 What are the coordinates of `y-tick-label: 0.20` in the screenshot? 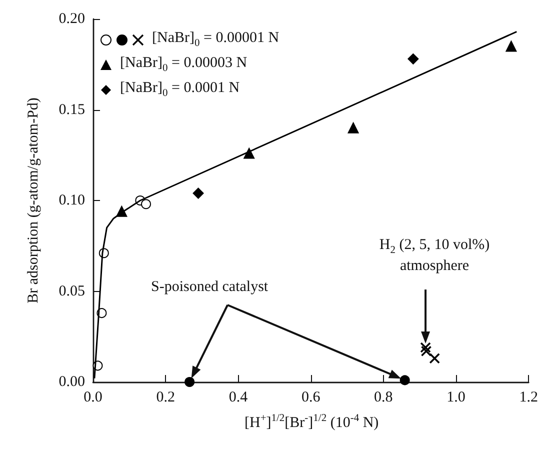 It's located at (71, 19).